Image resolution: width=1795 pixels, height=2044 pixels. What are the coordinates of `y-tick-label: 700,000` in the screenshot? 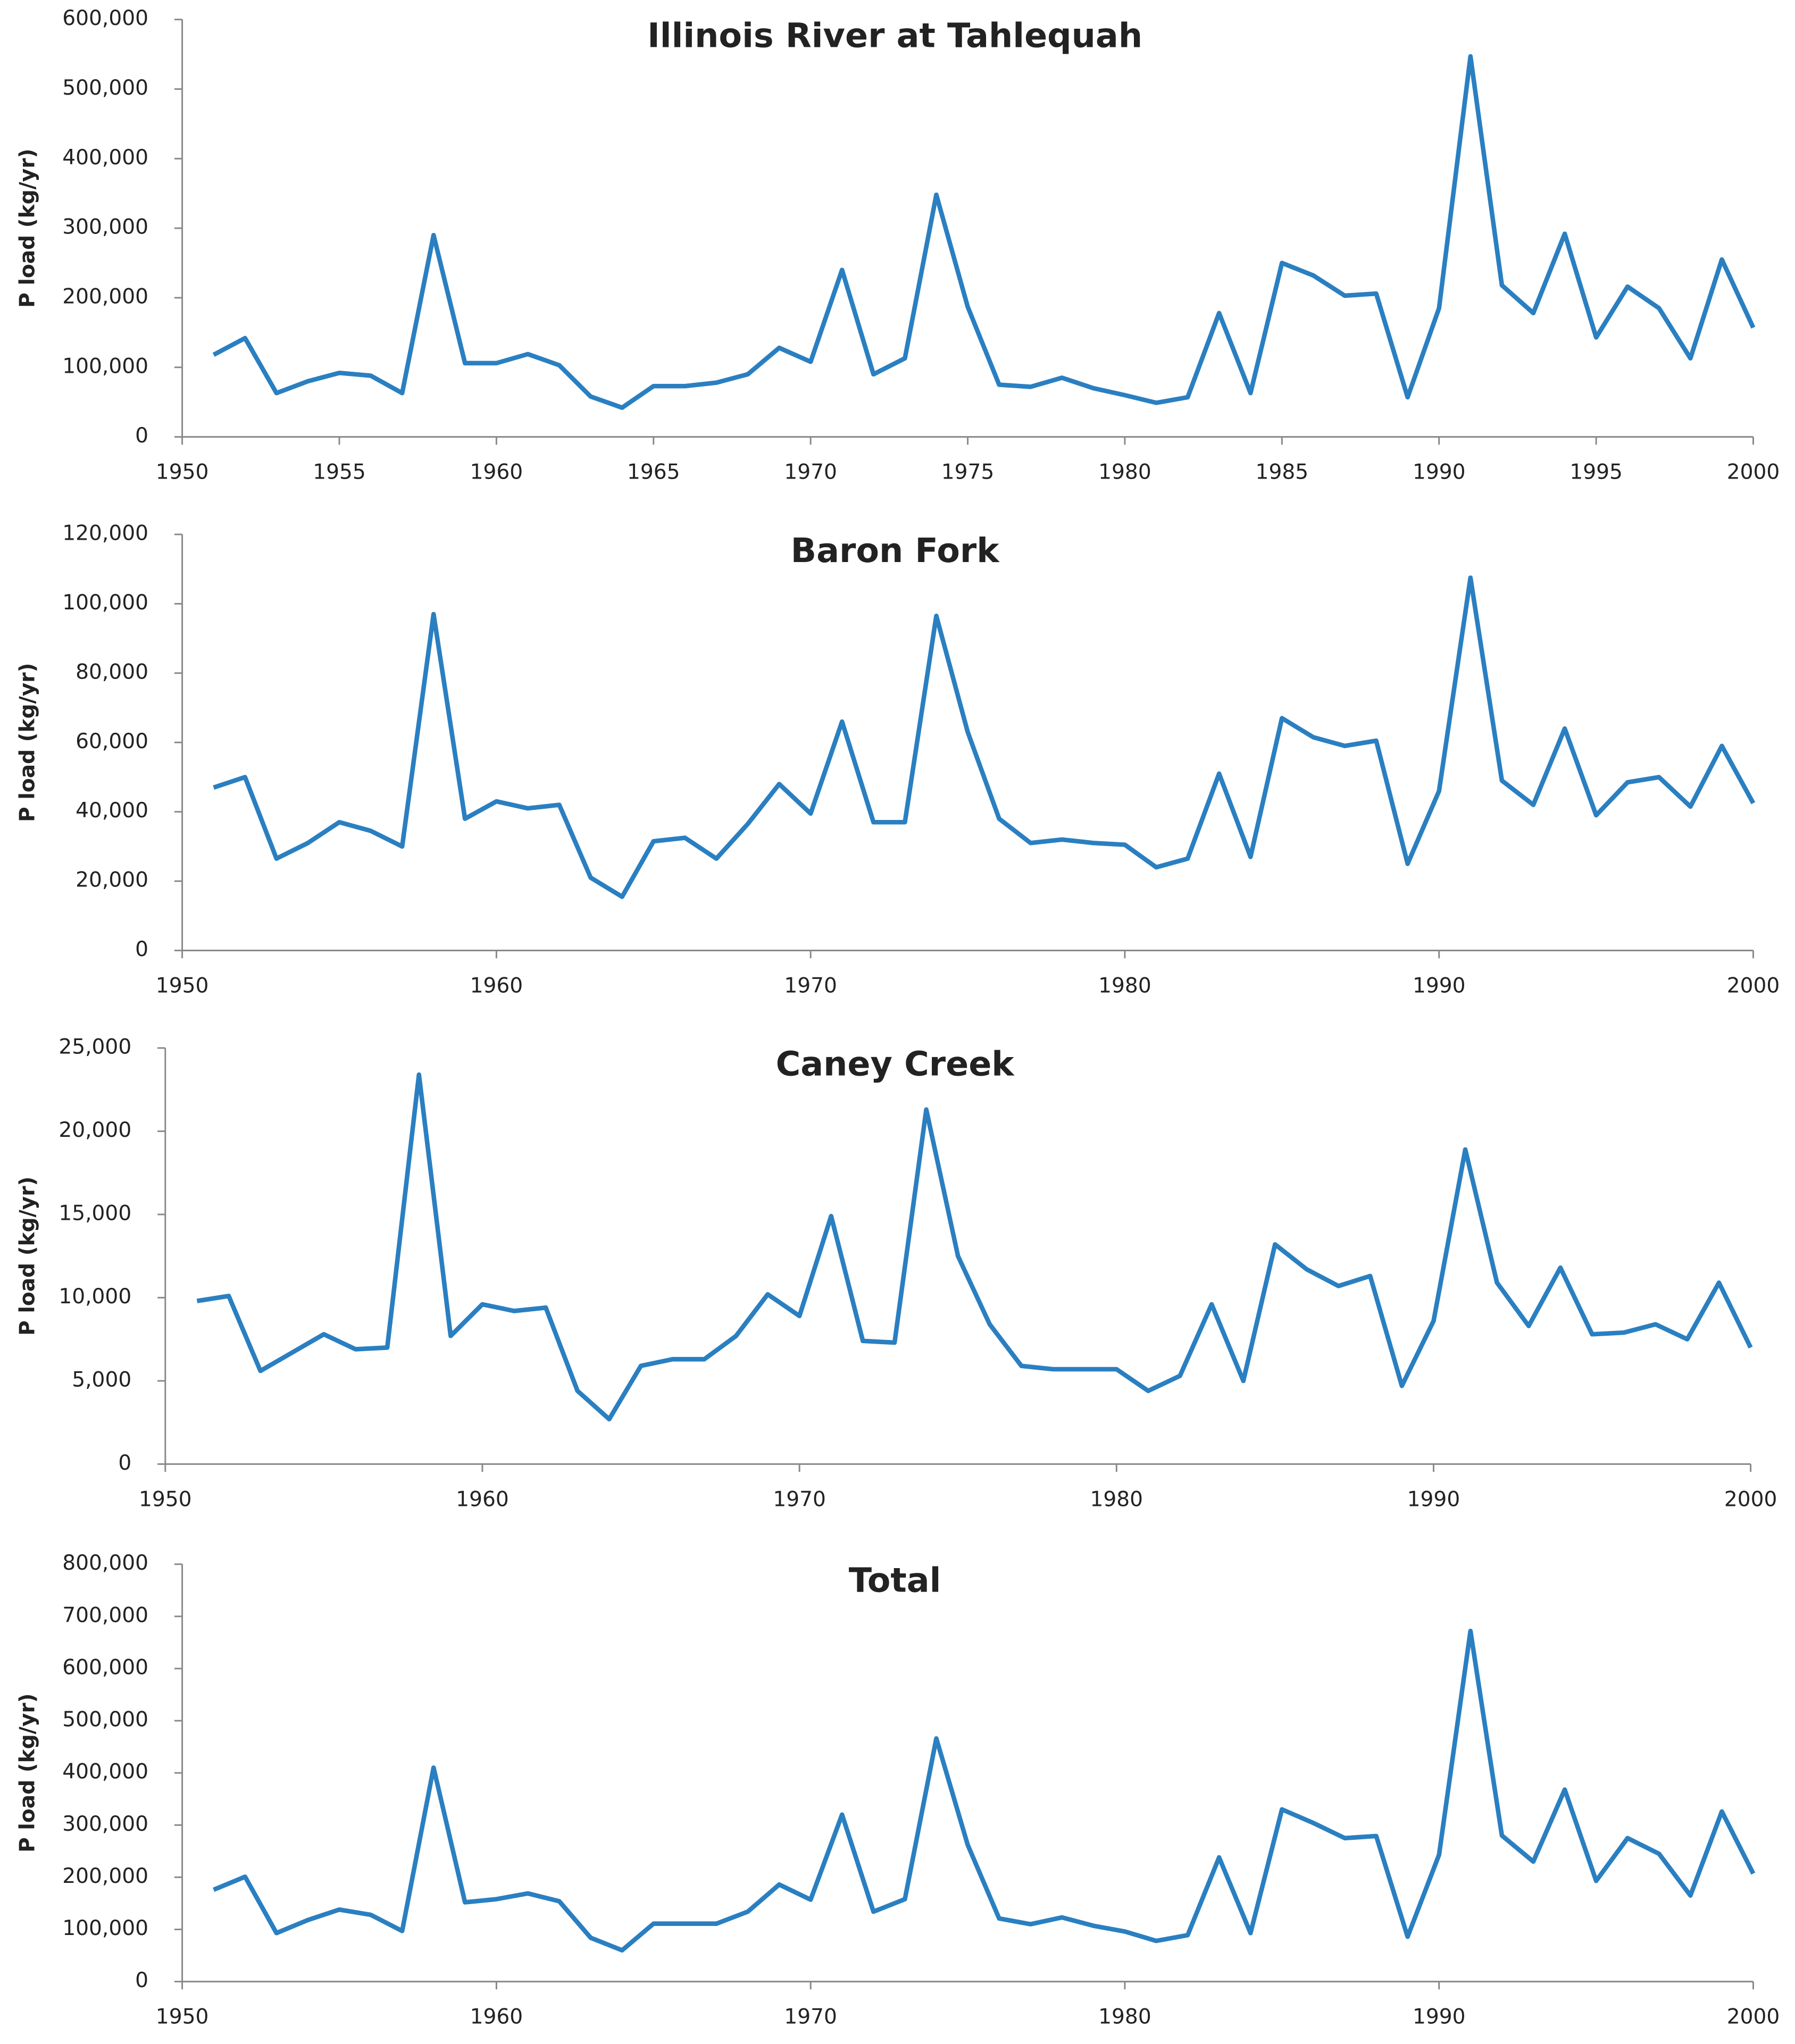 It's located at (105, 1615).